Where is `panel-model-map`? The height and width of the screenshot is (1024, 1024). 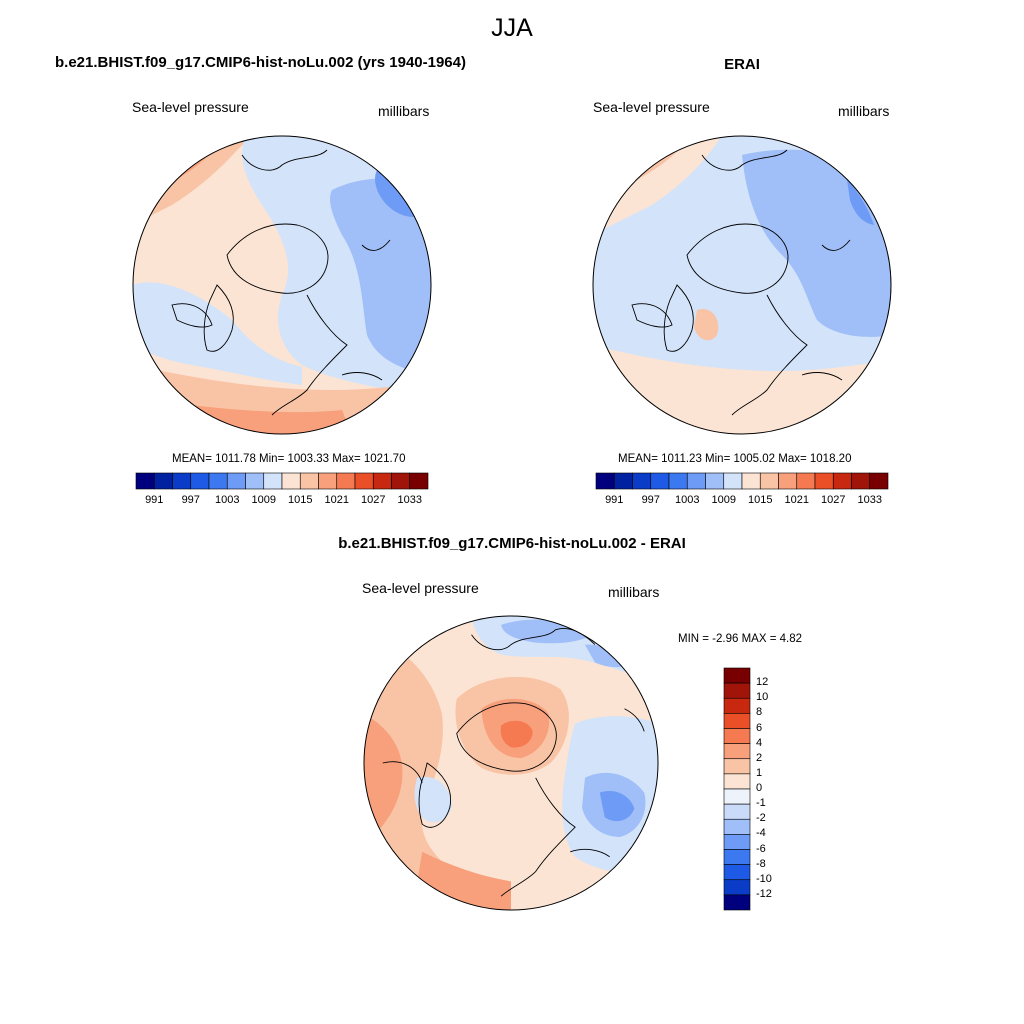
panel-model-map is located at coordinates (282, 285).